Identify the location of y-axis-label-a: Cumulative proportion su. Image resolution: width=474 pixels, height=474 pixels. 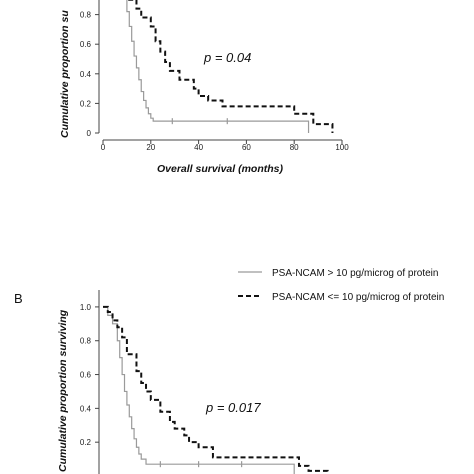
(65, 74).